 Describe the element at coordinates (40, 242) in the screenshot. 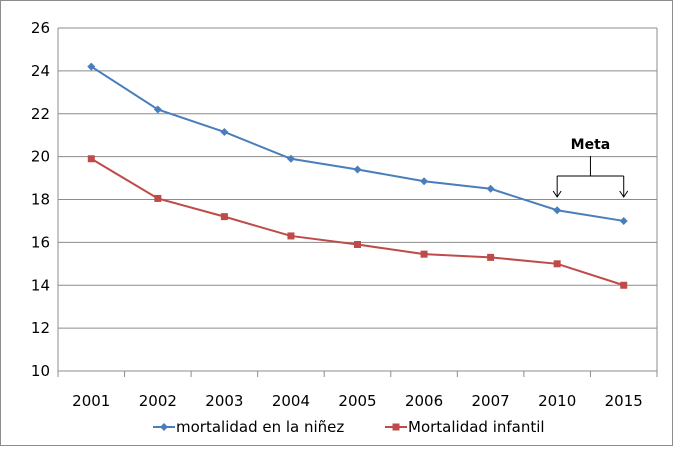

I see `y-tick-label: 16` at that location.